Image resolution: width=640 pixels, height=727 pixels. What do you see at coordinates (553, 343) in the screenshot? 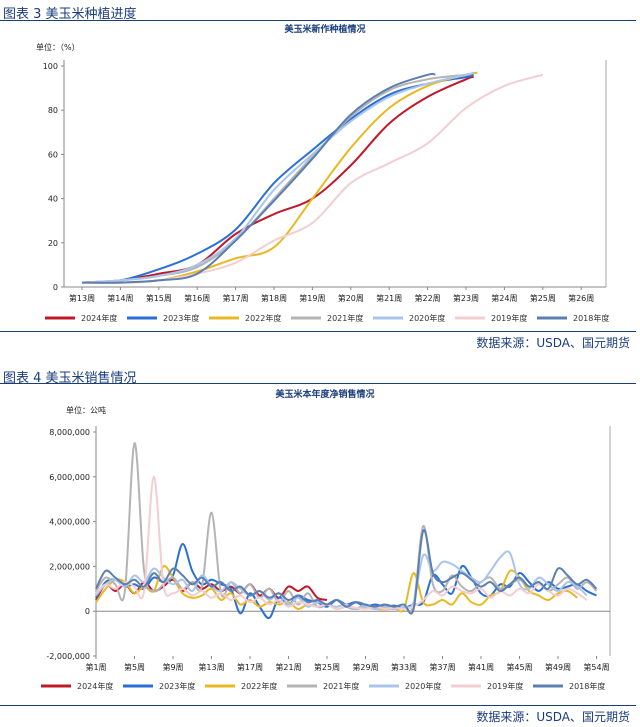
I see `figure-3-source: 数据来源：USDA、国元期货` at bounding box center [553, 343].